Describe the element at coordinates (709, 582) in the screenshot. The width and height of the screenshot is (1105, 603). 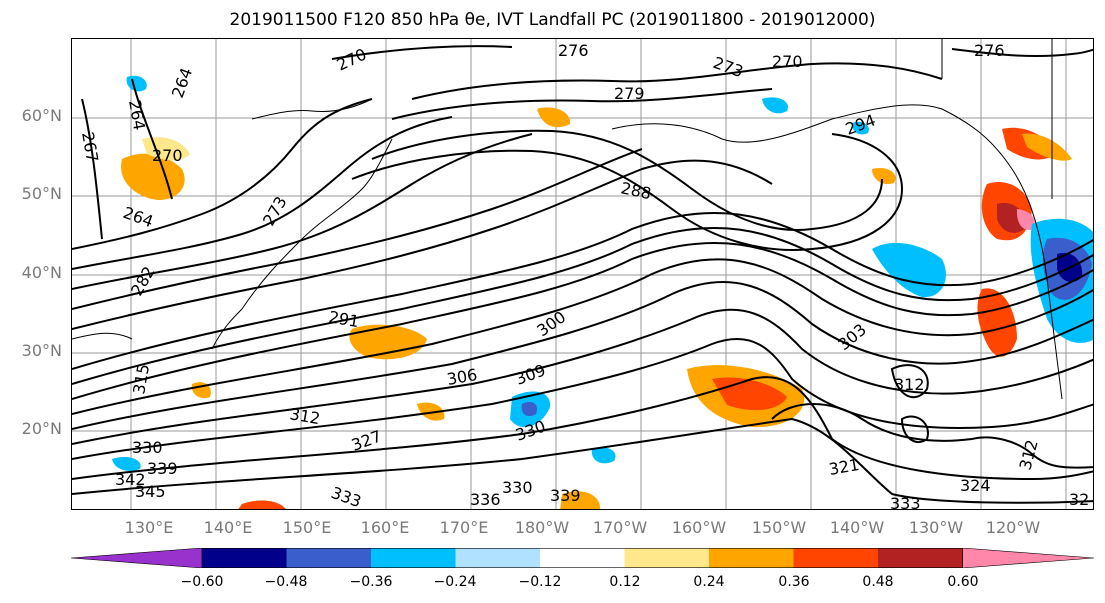
I see `colorbar-tick-label: 0.24` at that location.